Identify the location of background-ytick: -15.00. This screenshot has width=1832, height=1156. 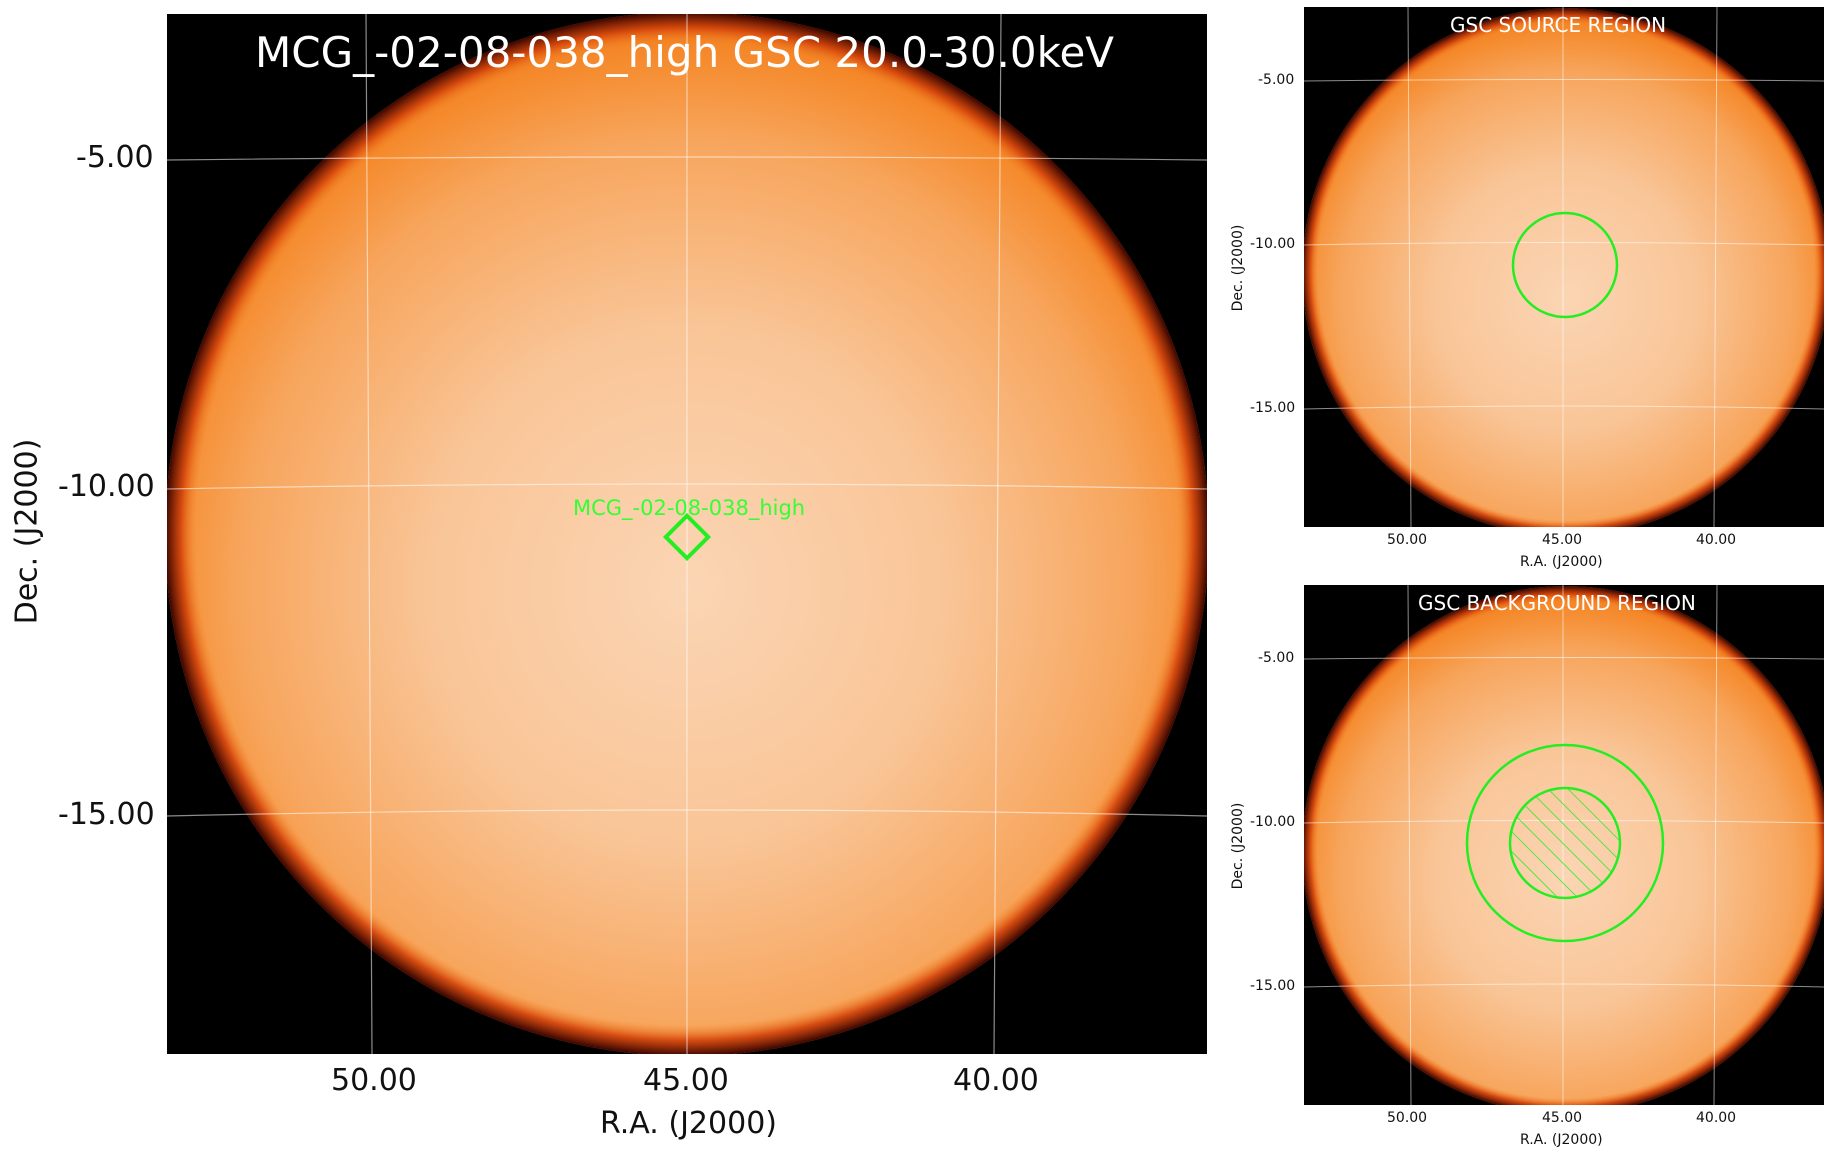
(1273, 986).